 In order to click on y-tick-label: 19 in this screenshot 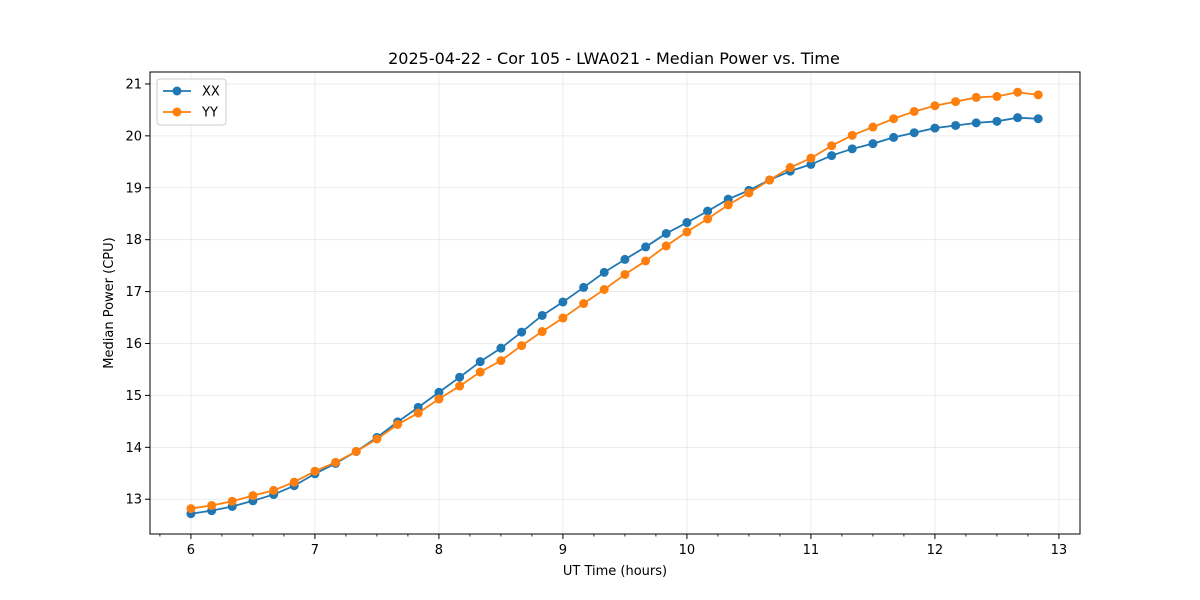, I will do `click(133, 188)`.